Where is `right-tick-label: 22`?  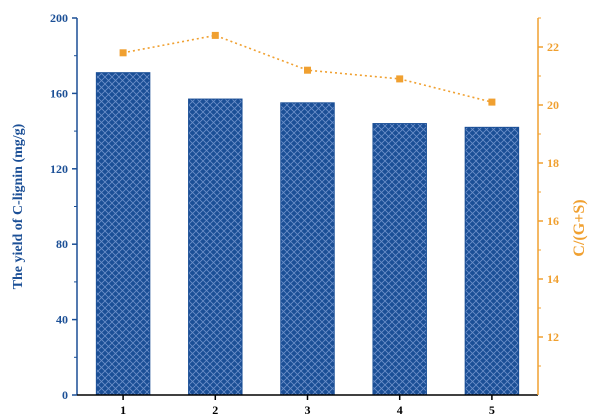
right-tick-label: 22 is located at coordinates (553, 47).